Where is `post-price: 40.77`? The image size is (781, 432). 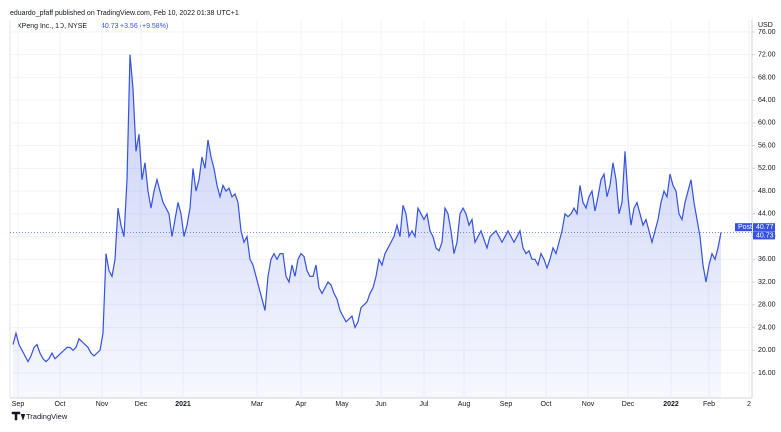 post-price: 40.77 is located at coordinates (765, 227).